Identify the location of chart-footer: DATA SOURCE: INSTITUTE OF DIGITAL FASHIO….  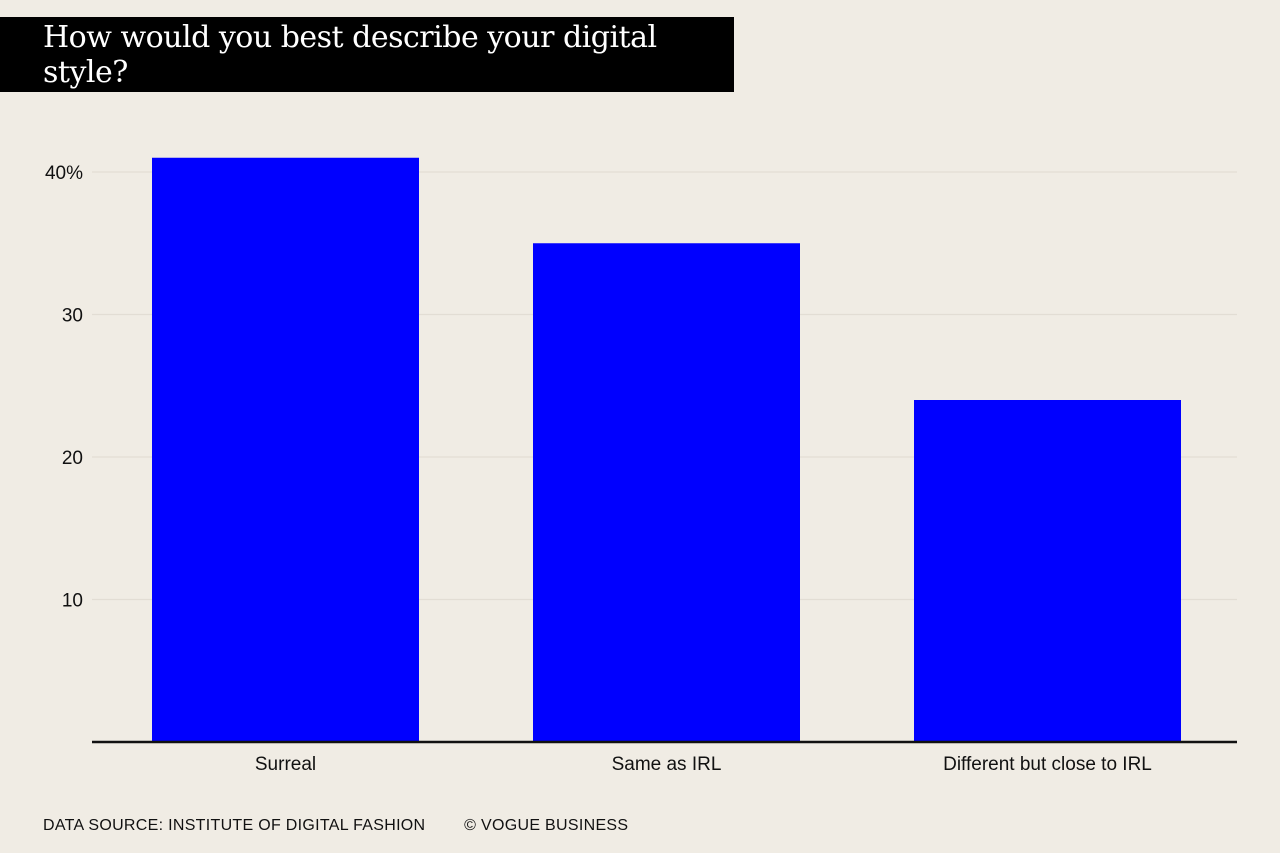
(335, 826).